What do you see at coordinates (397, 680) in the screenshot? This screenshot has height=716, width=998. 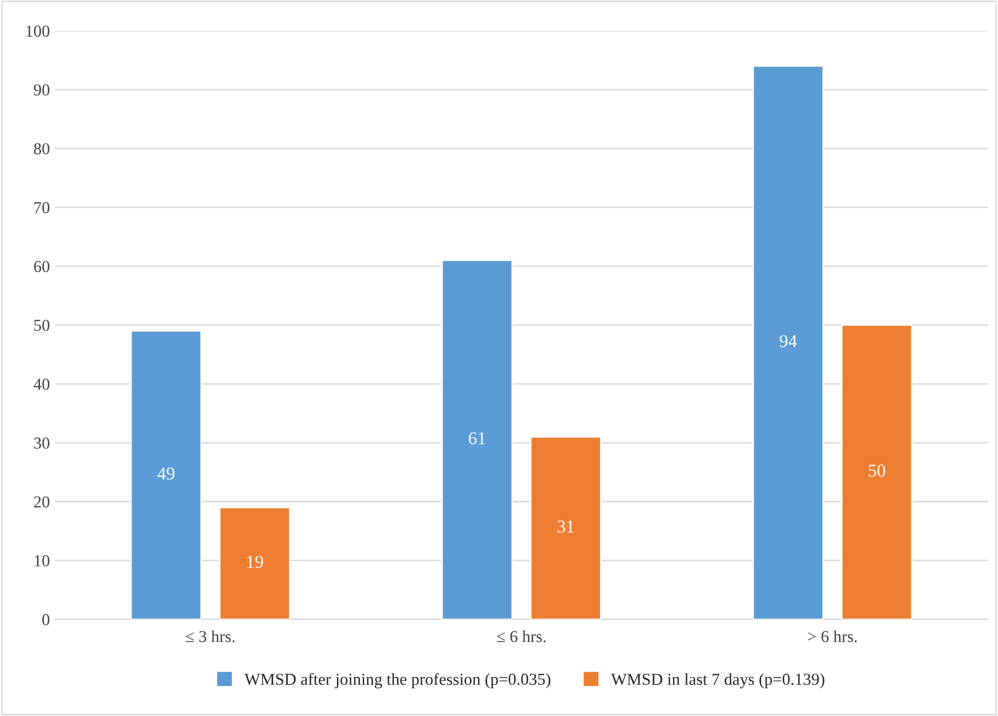 I see `legend-label: WMSD after joining the profession (p=0.035)` at bounding box center [397, 680].